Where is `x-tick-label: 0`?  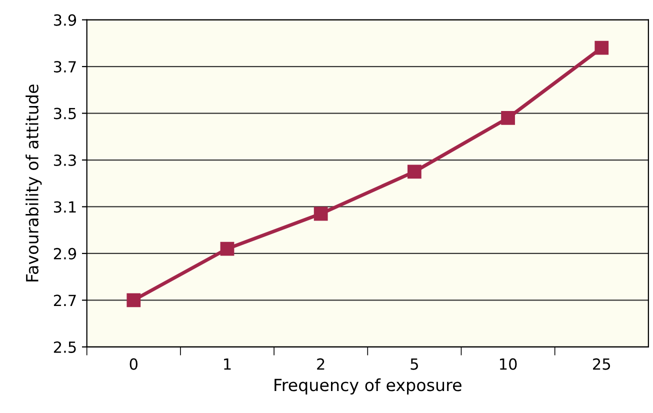
x-tick-label: 0 is located at coordinates (134, 364).